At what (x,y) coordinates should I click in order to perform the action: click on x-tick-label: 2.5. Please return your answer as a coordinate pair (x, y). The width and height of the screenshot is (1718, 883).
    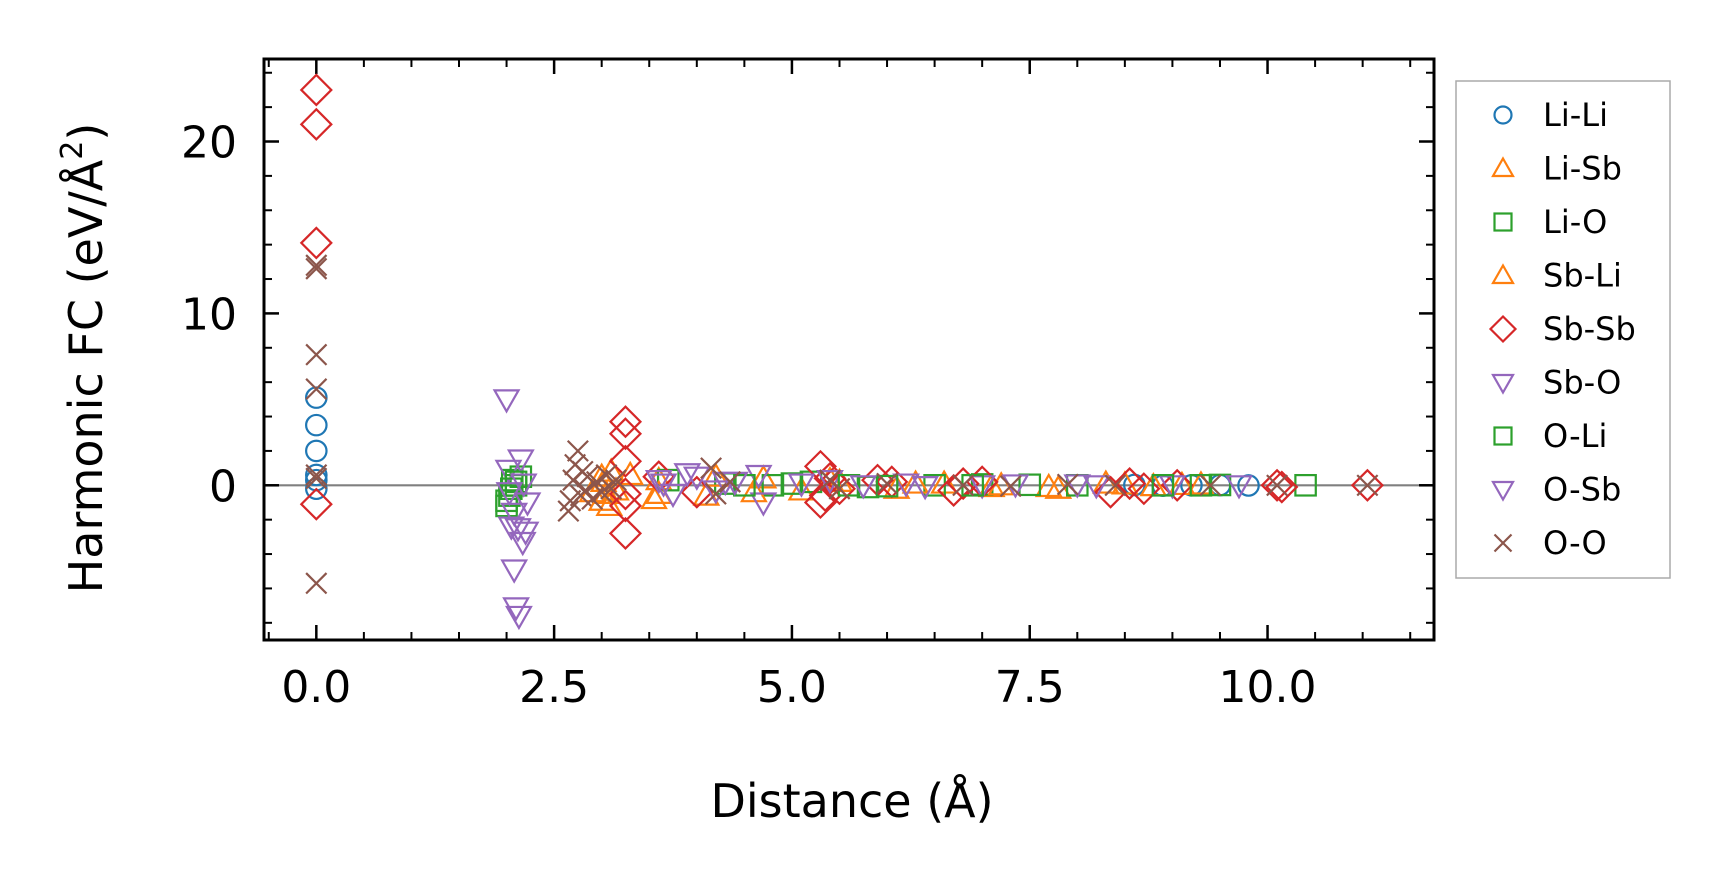
    Looking at the image, I should click on (554, 687).